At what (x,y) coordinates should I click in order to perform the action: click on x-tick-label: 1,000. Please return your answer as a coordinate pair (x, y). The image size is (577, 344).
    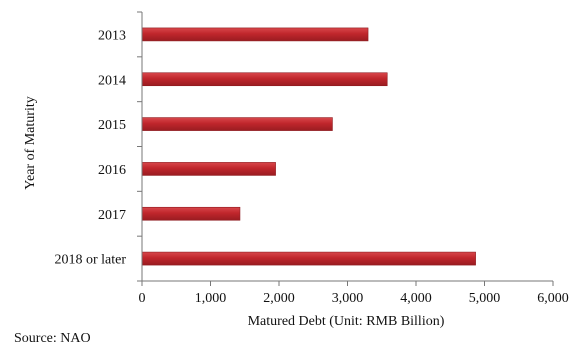
    Looking at the image, I should click on (211, 298).